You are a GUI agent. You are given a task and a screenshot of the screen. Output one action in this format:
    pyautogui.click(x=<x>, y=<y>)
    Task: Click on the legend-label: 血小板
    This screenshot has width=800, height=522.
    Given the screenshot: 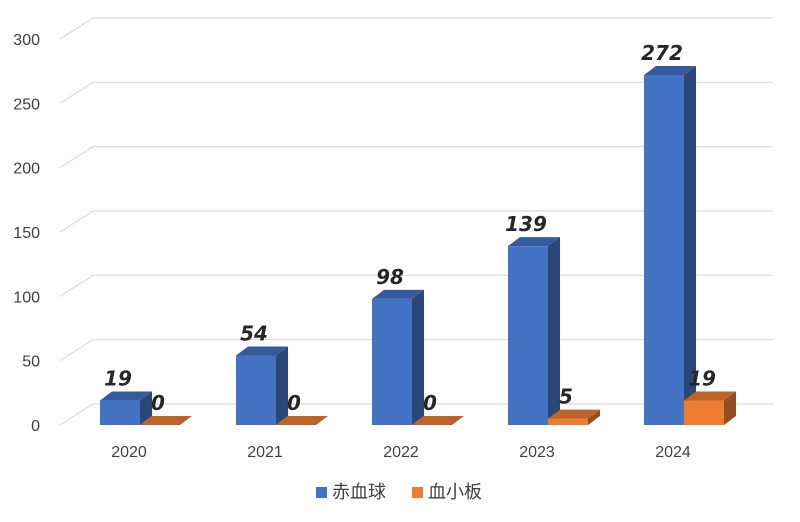 What is the action you would take?
    pyautogui.click(x=455, y=492)
    